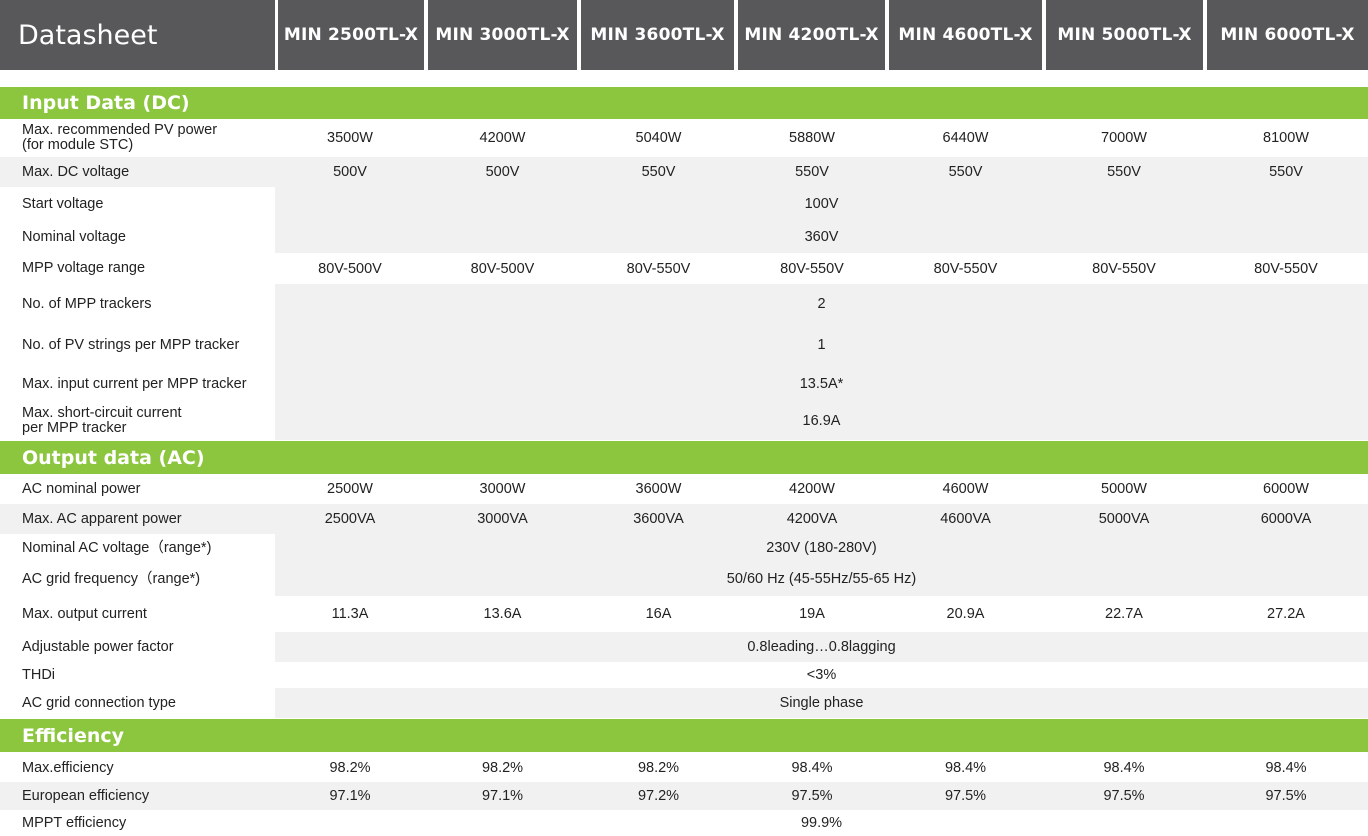 The width and height of the screenshot is (1368, 836). Describe the element at coordinates (111, 578) in the screenshot. I see `row-label: AC grid frequency（range*)` at that location.